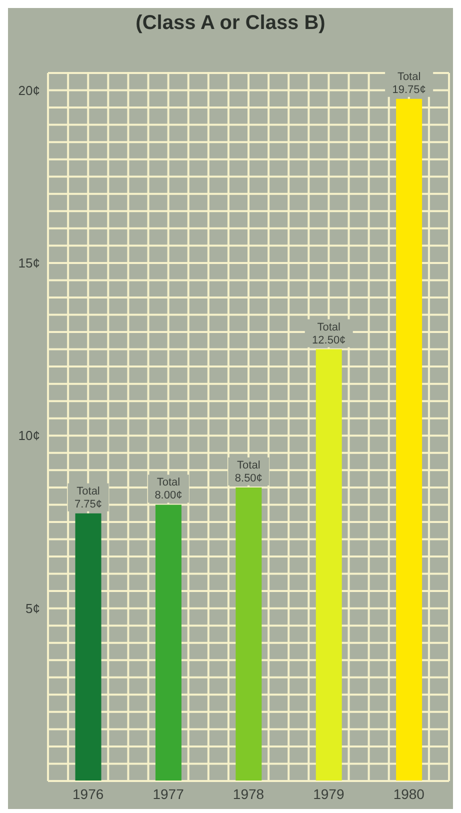 The image size is (461, 813). I want to click on y-tick-label: 5¢, so click(33, 608).